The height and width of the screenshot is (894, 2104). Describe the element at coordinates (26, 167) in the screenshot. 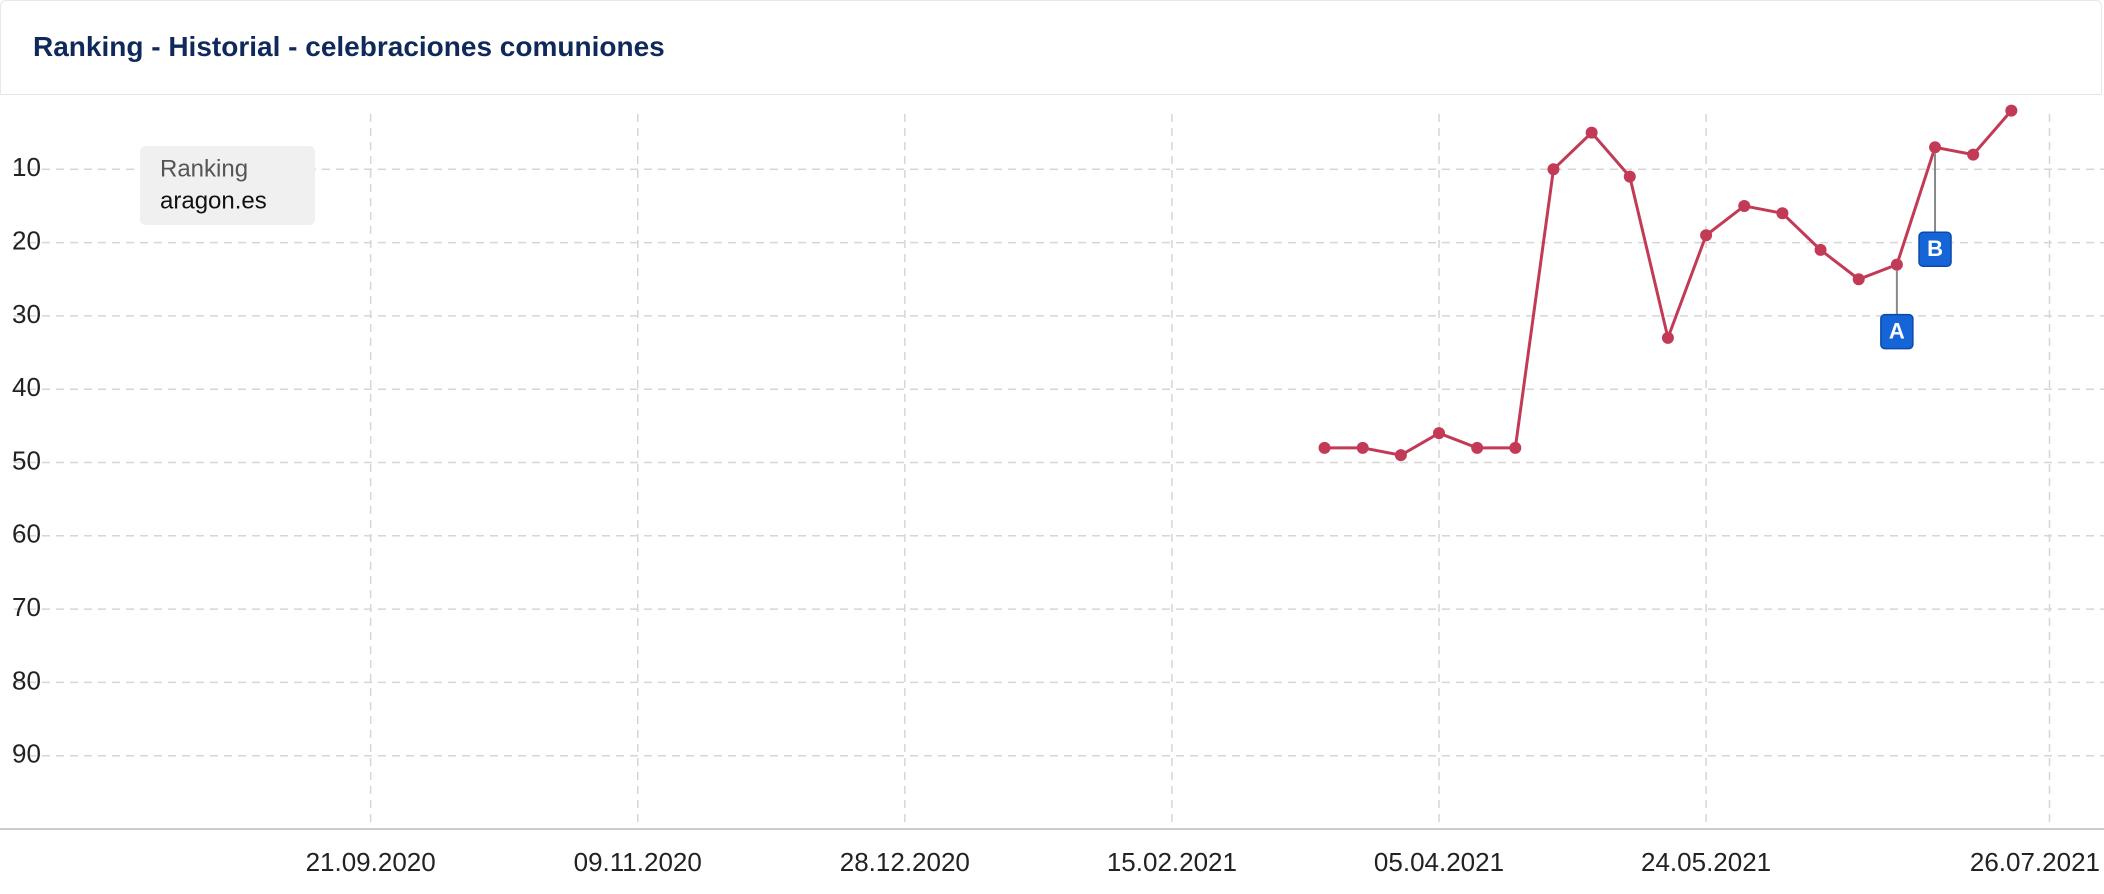

I see `y-tick-label: 10` at that location.